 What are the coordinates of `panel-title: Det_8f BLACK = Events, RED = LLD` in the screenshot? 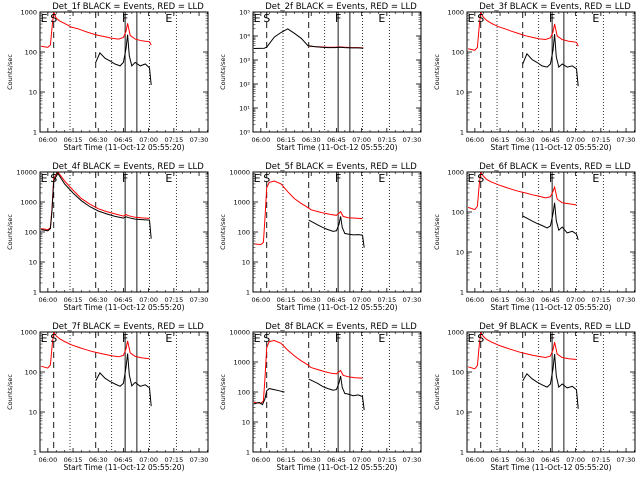 It's located at (341, 327).